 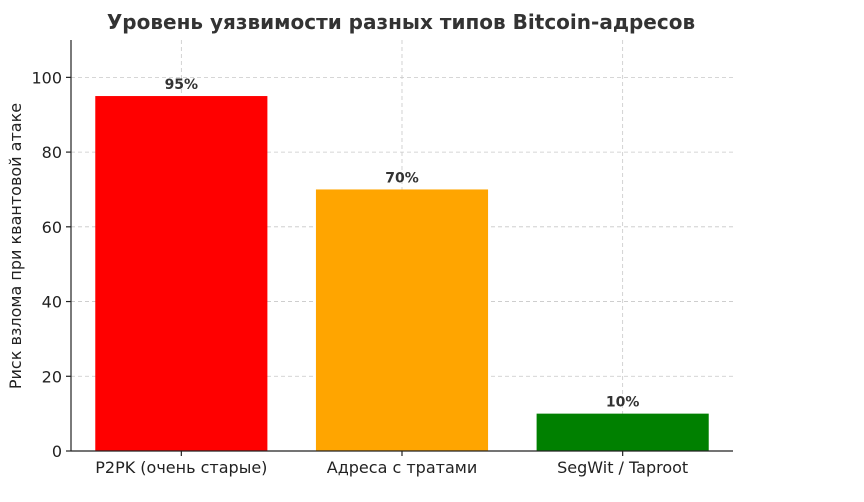 I want to click on y-tick-label: 80, so click(x=52, y=152).